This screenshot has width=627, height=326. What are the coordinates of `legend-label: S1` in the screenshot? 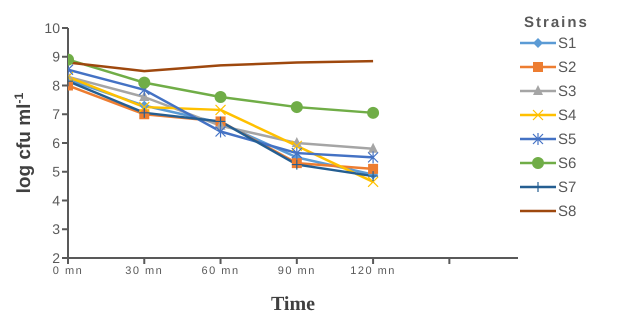 It's located at (567, 43).